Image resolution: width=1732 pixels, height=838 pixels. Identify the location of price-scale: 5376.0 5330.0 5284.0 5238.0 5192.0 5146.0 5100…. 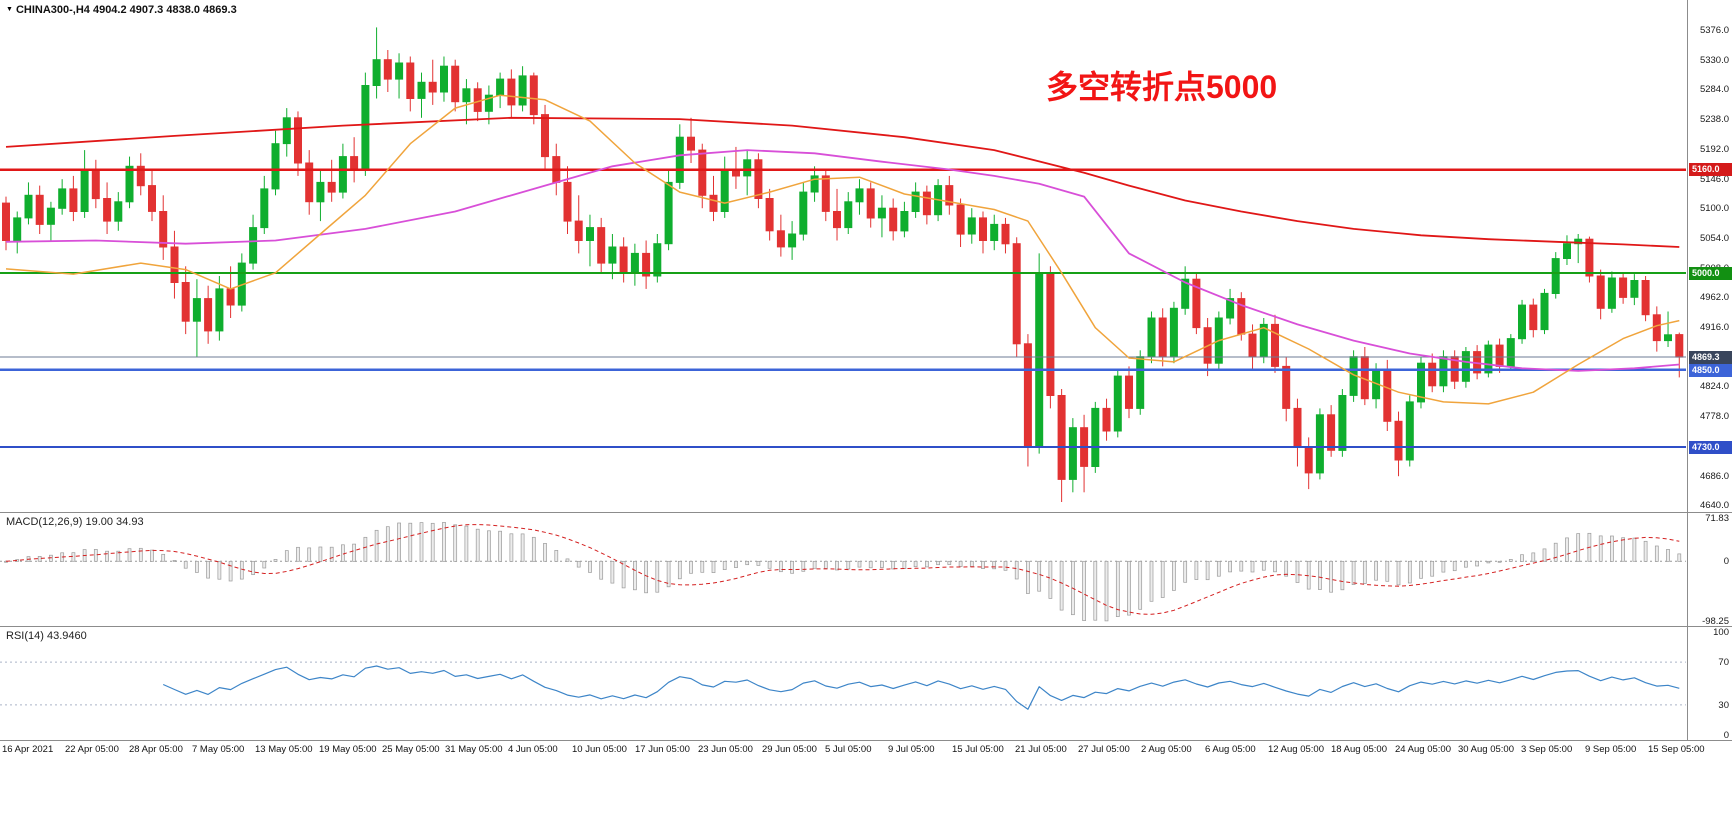
(1709, 256).